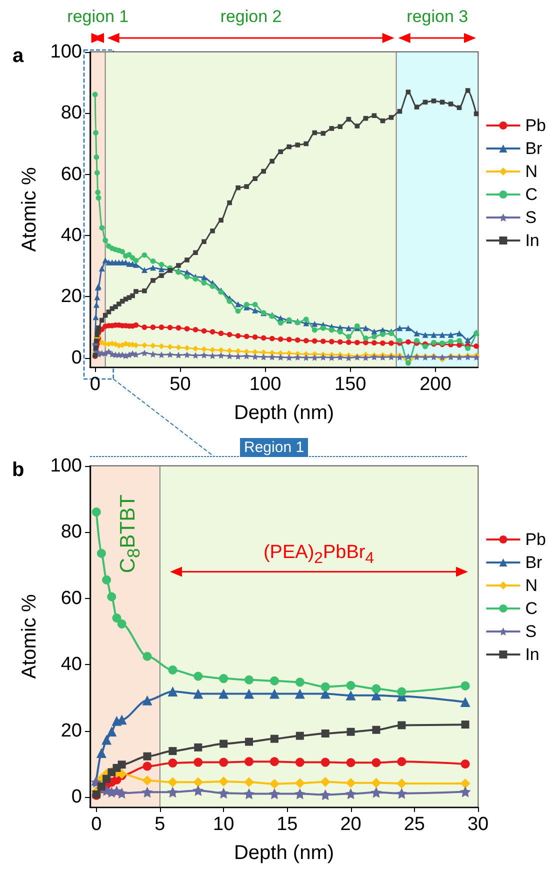 The image size is (555, 870). What do you see at coordinates (98, 16) in the screenshot?
I see `band-label: region 1` at bounding box center [98, 16].